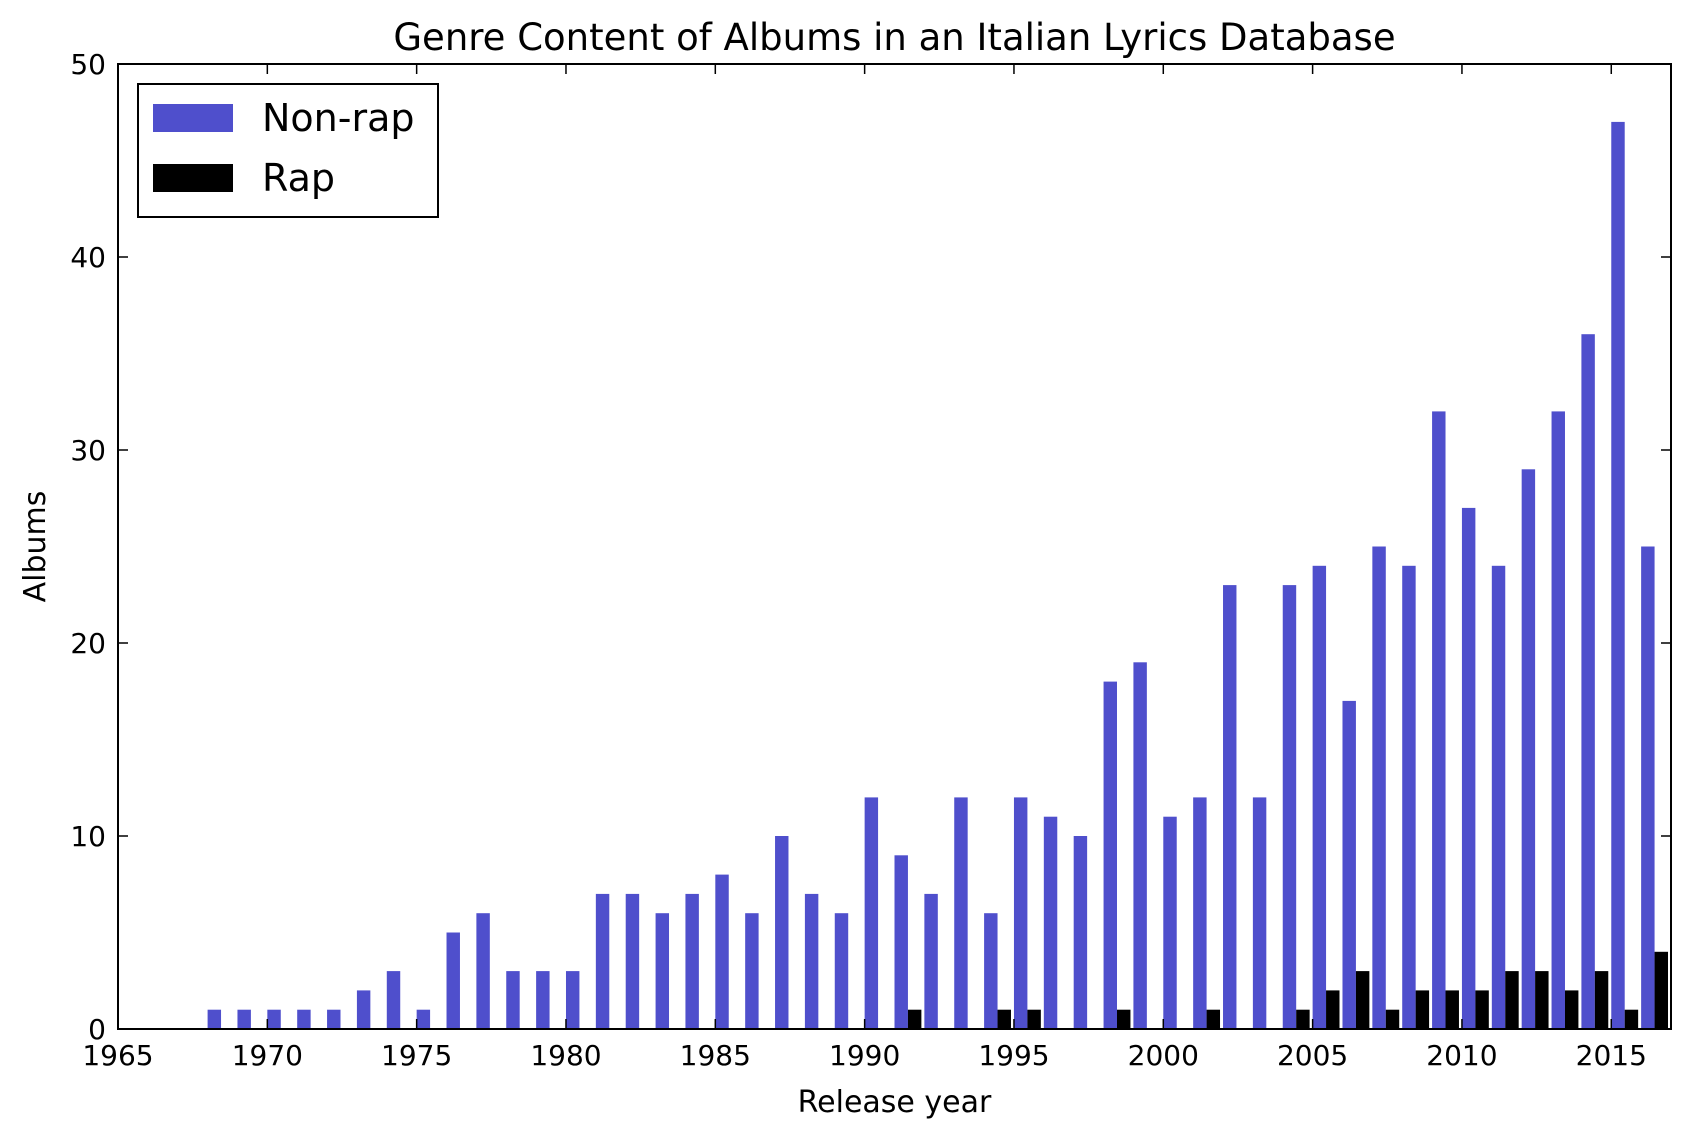 This screenshot has width=1686, height=1135. Describe the element at coordinates (1461, 1055) in the screenshot. I see `x-tick-label-2010: 2010` at that location.